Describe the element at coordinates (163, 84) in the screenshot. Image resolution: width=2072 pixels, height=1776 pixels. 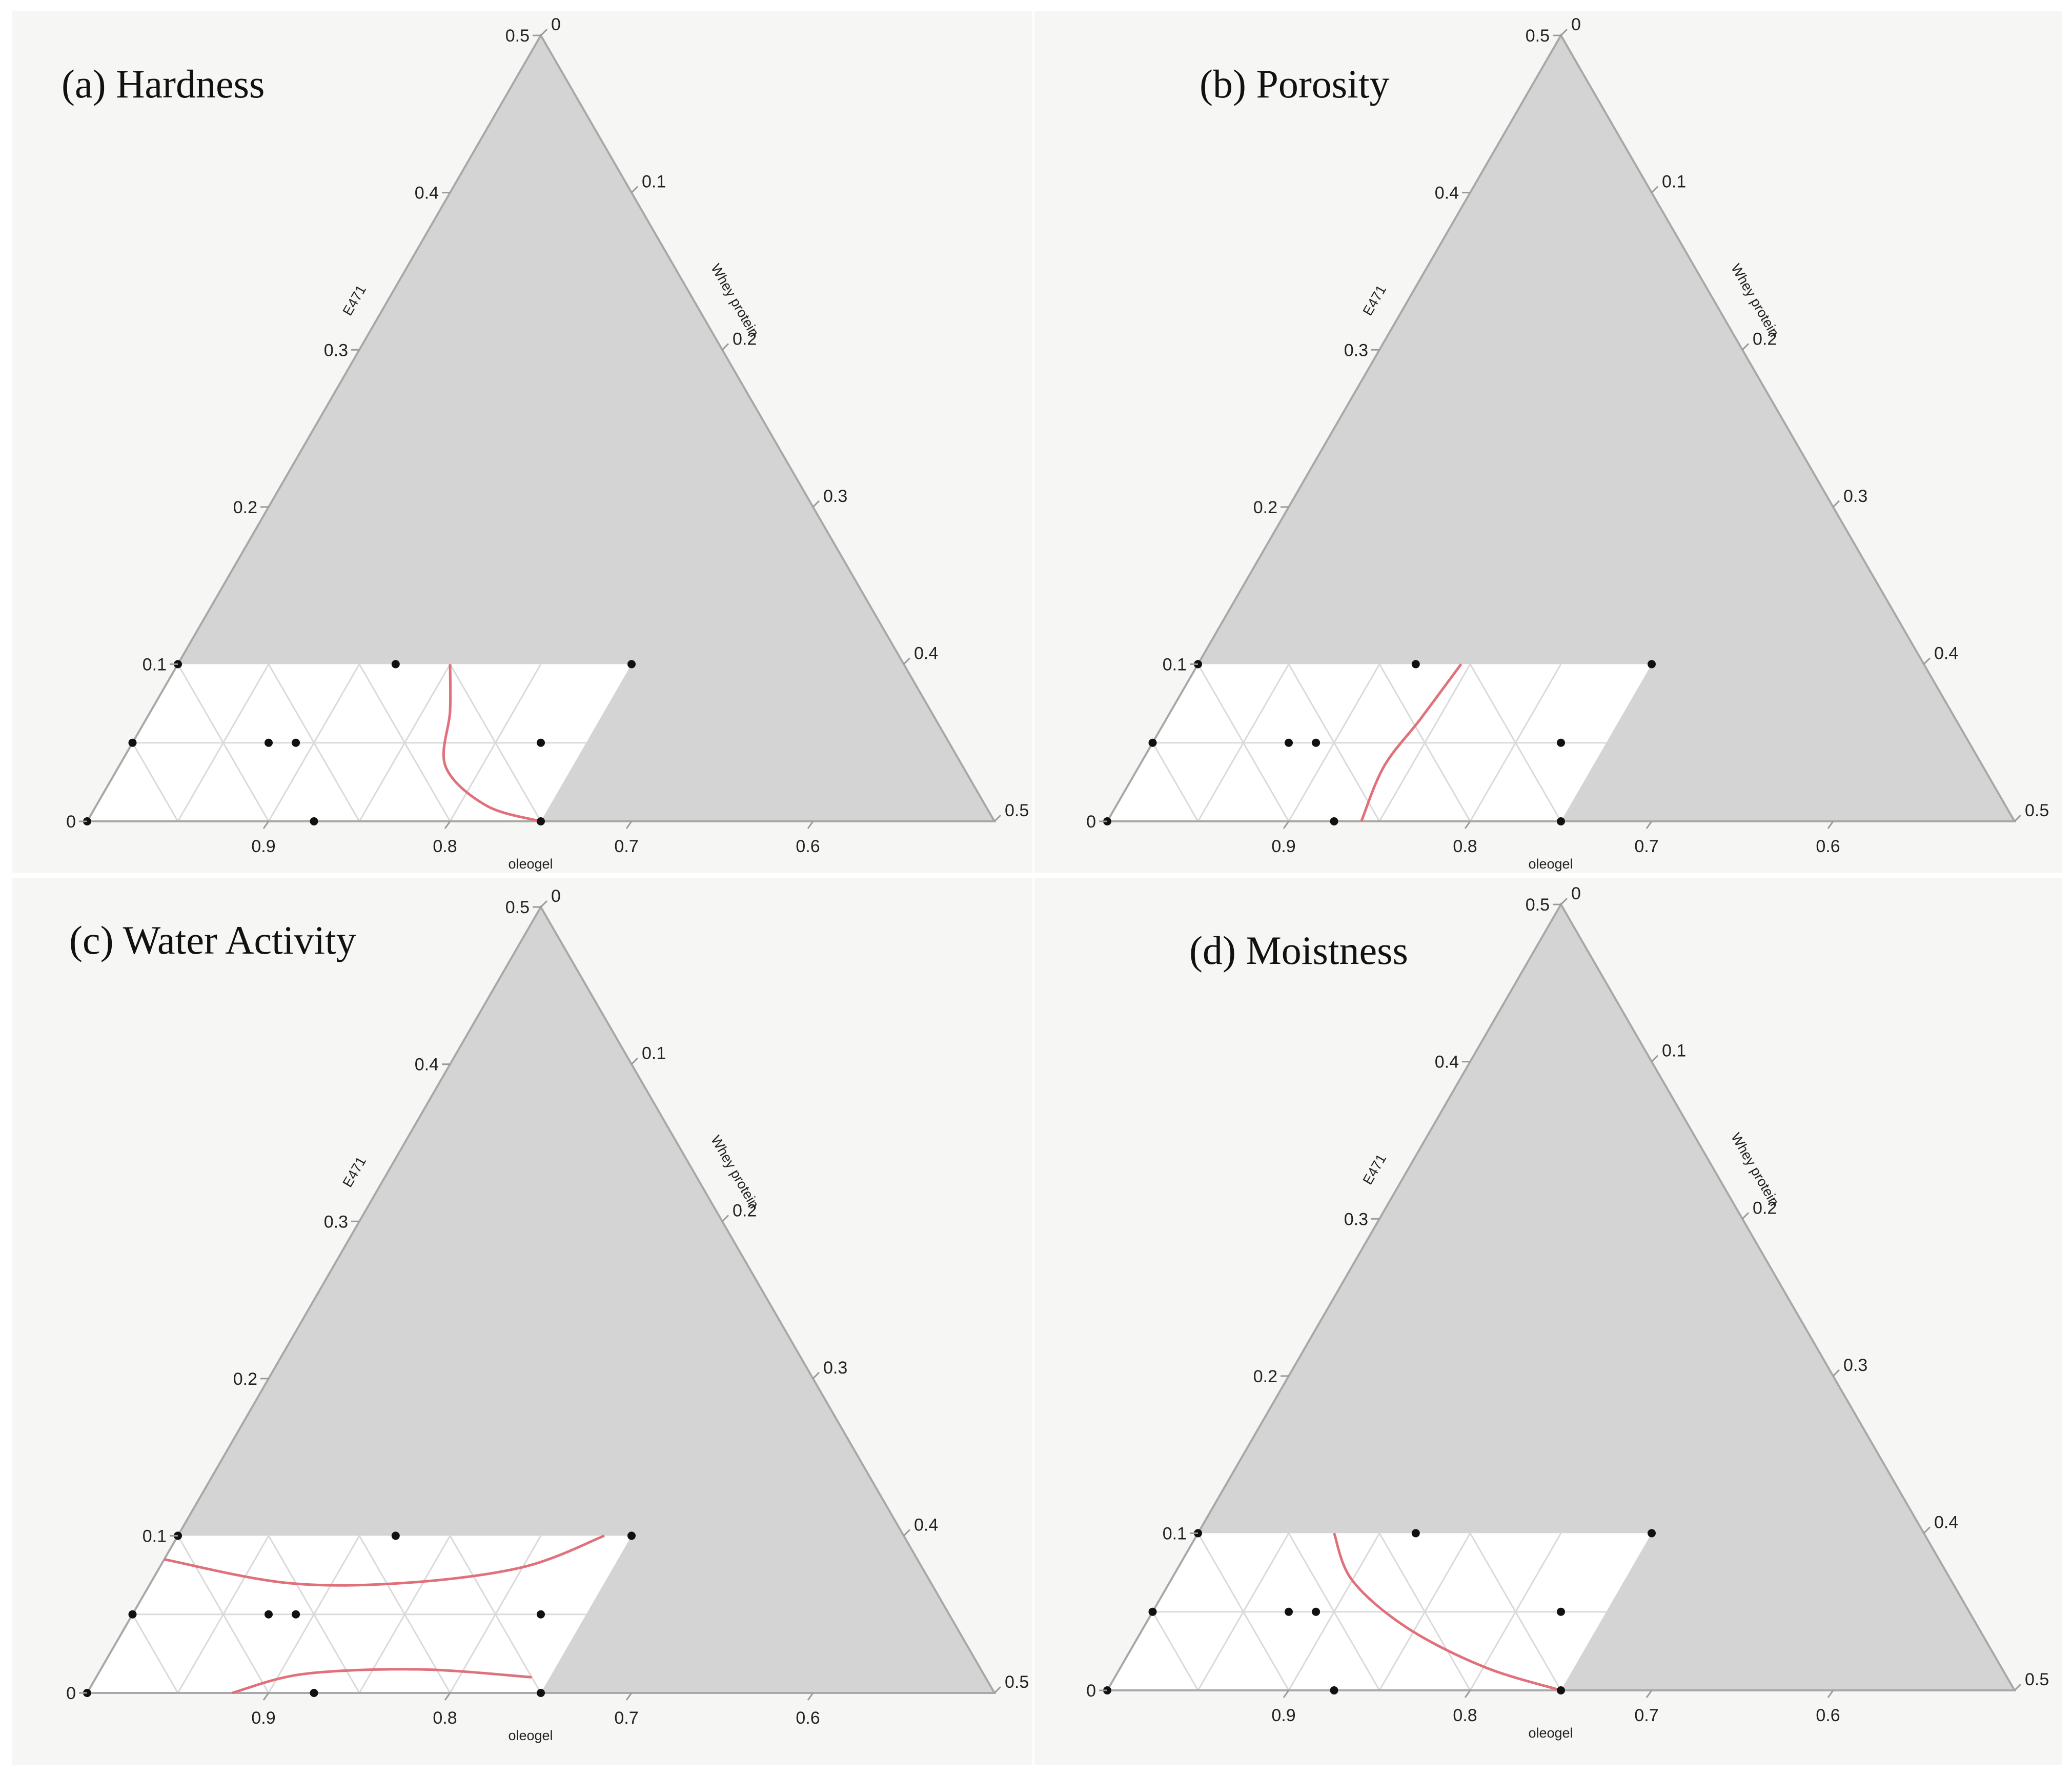
I see `panel-title: (a) Hardness` at that location.